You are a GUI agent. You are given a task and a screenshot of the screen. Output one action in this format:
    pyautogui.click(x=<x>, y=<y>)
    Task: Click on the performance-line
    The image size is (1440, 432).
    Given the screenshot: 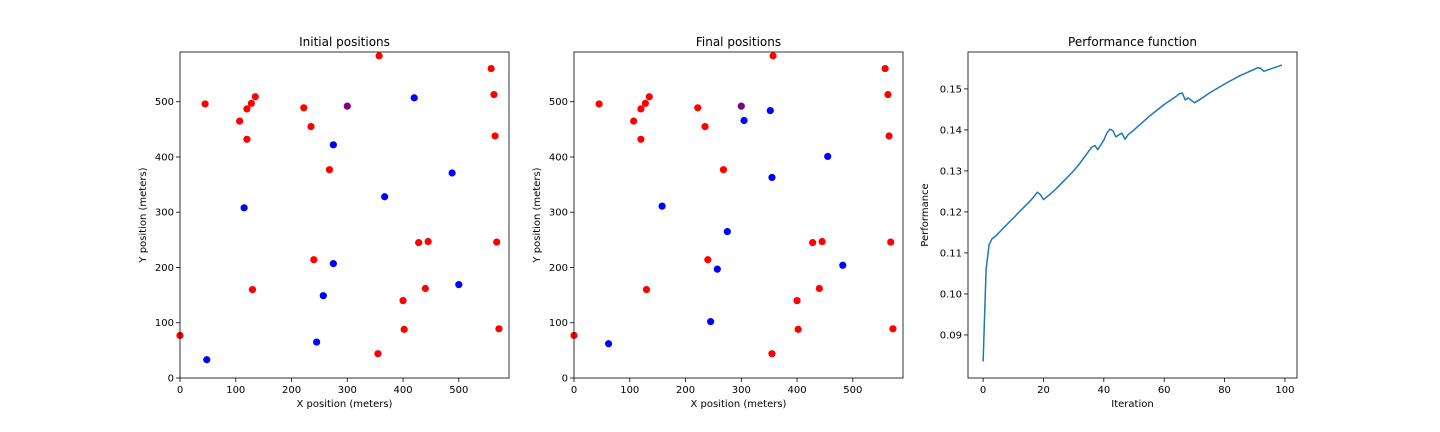 What is the action you would take?
    pyautogui.click(x=1132, y=213)
    